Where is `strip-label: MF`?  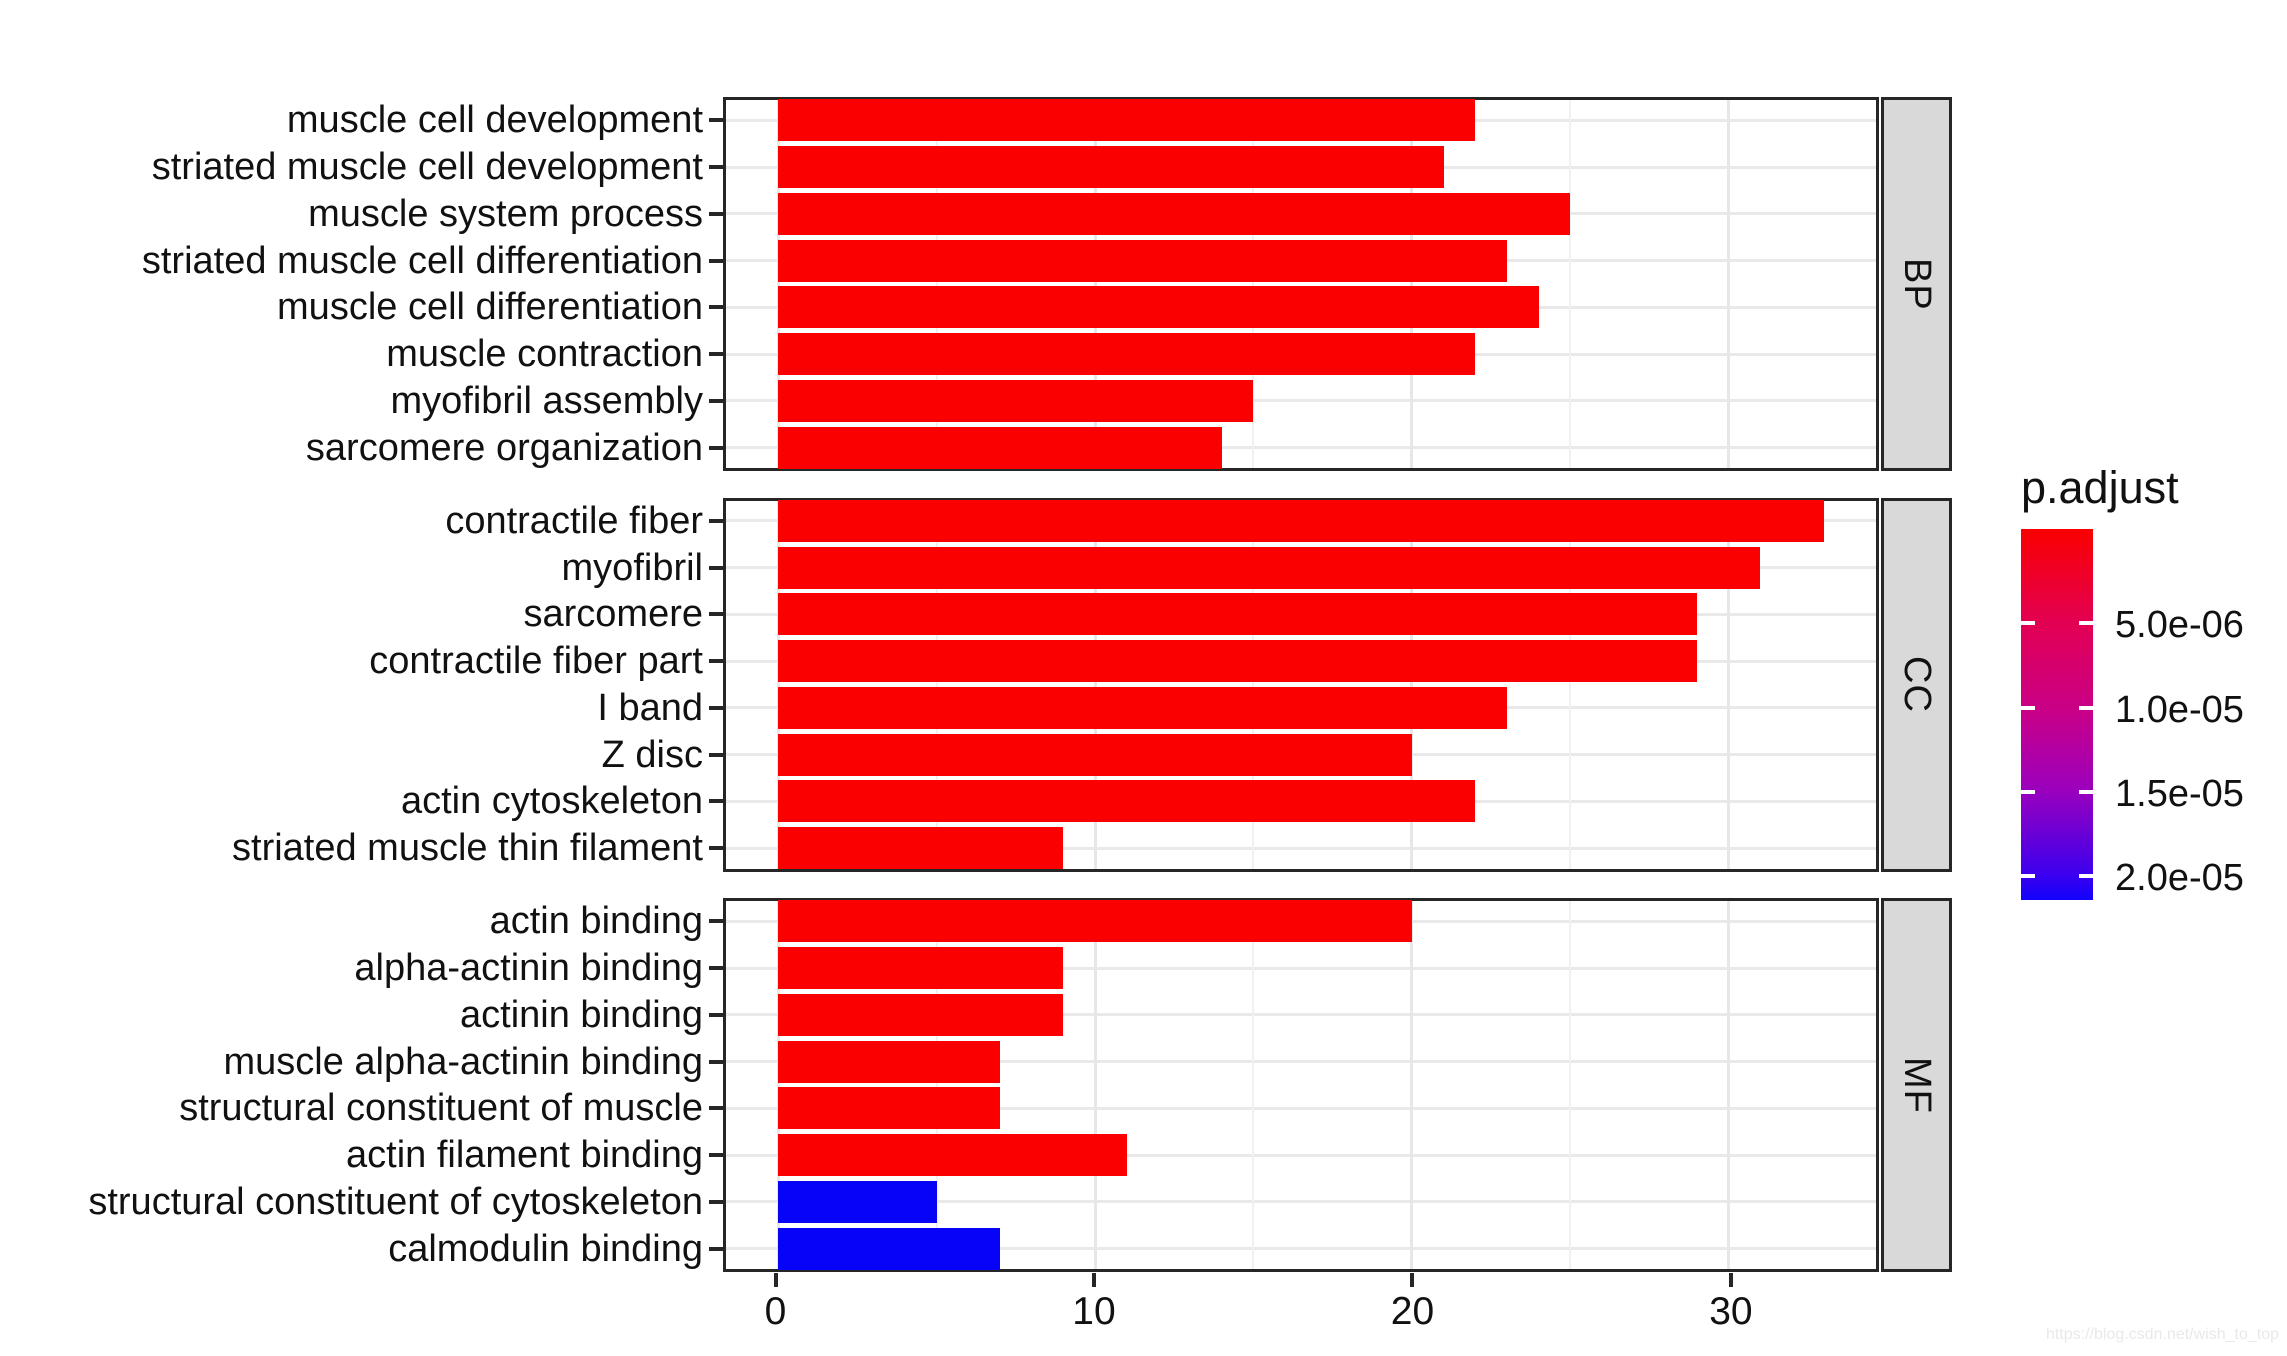 strip-label: MF is located at coordinates (1917, 1085).